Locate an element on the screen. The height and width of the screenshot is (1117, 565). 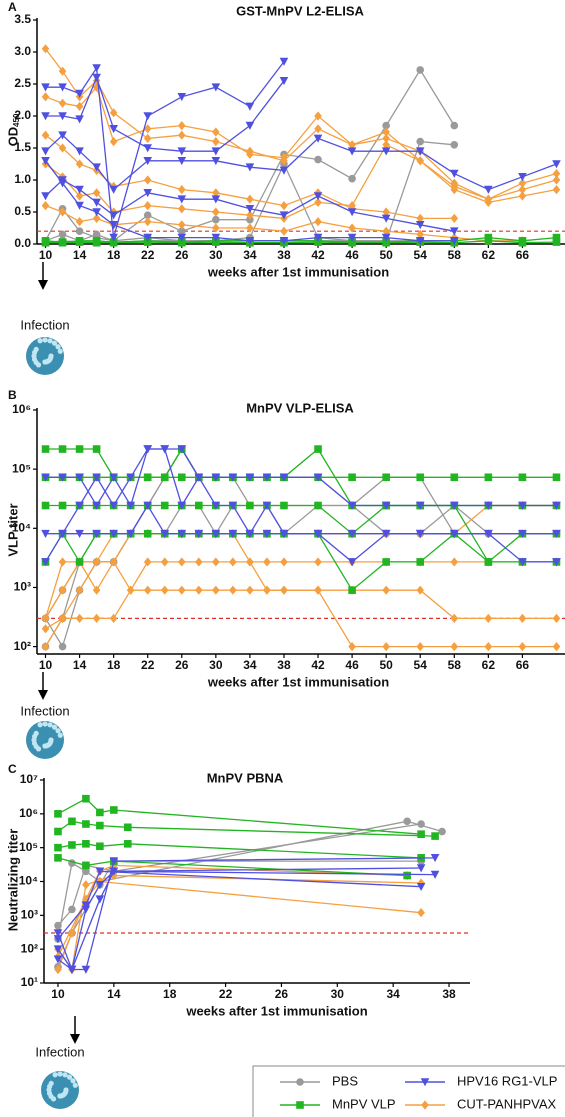
legend-label: HPV16 RG1-VLP is located at coordinates (507, 1080).